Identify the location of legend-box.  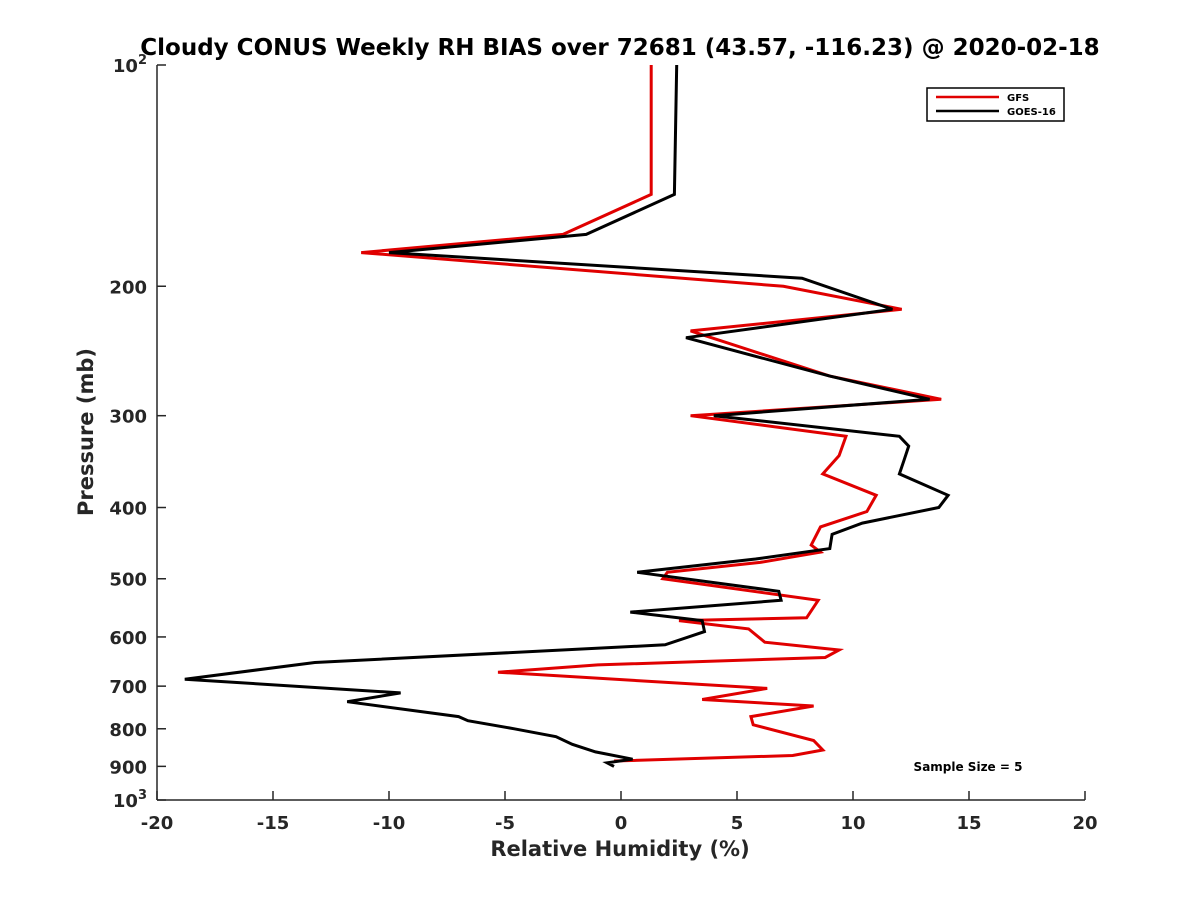
(995, 104).